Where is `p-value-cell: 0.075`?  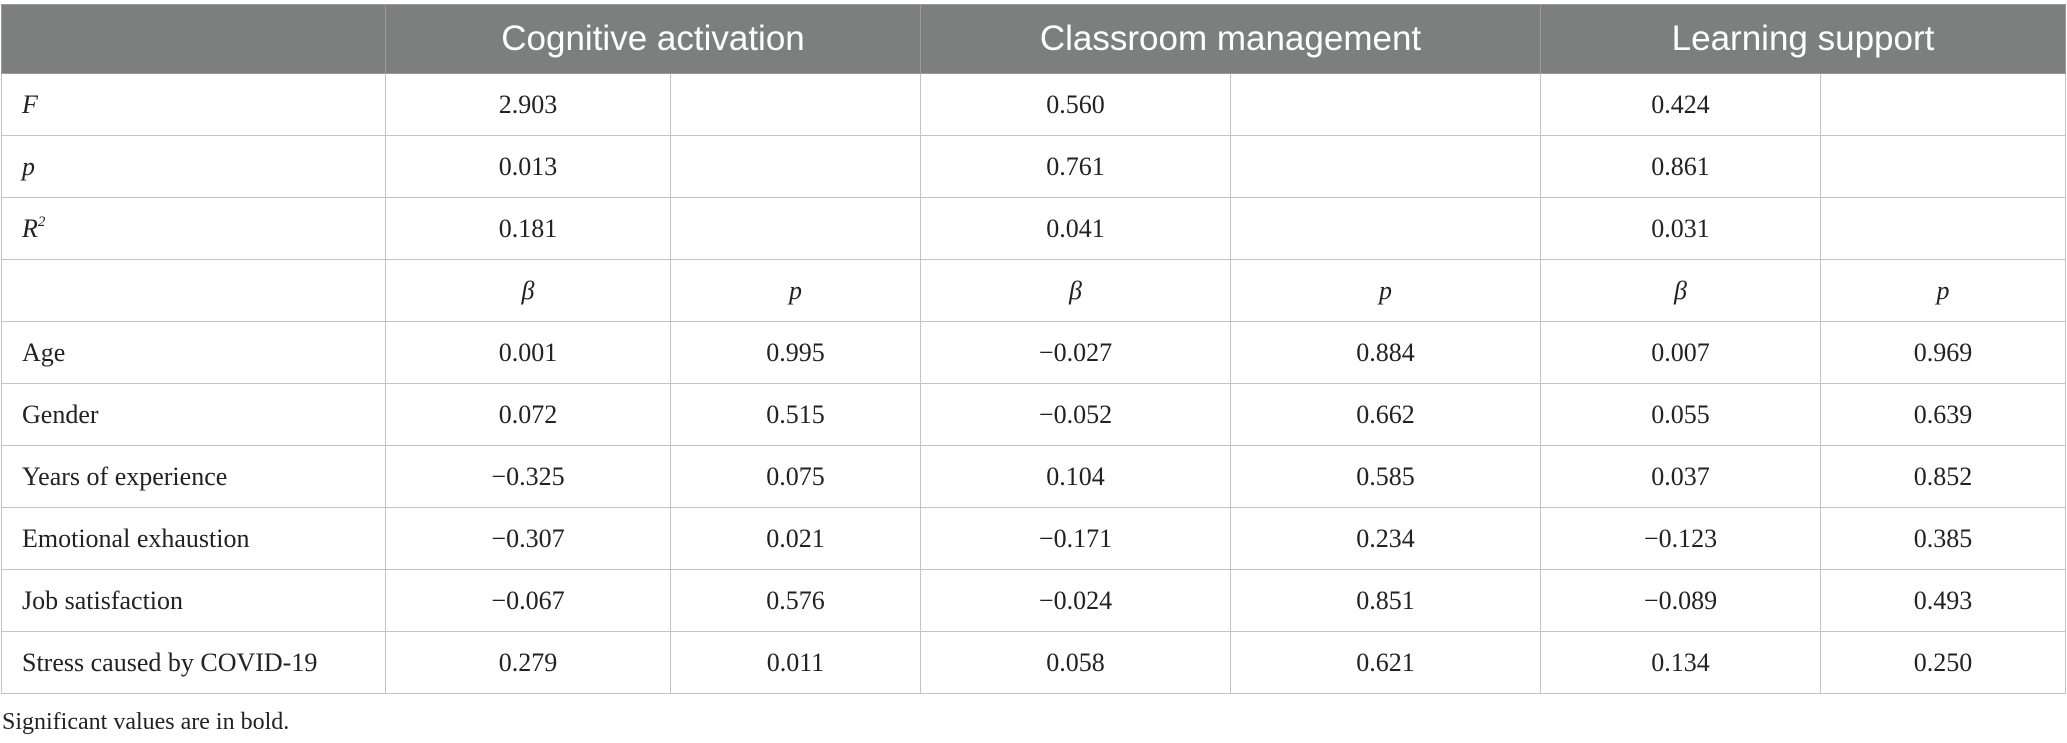
p-value-cell: 0.075 is located at coordinates (795, 476).